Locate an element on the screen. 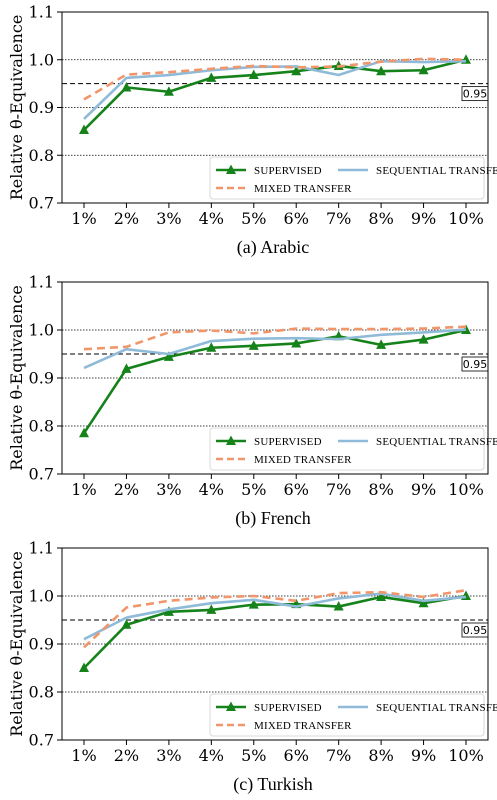 The image size is (497, 800). panel-caption: (a) Arabic is located at coordinates (273, 247).